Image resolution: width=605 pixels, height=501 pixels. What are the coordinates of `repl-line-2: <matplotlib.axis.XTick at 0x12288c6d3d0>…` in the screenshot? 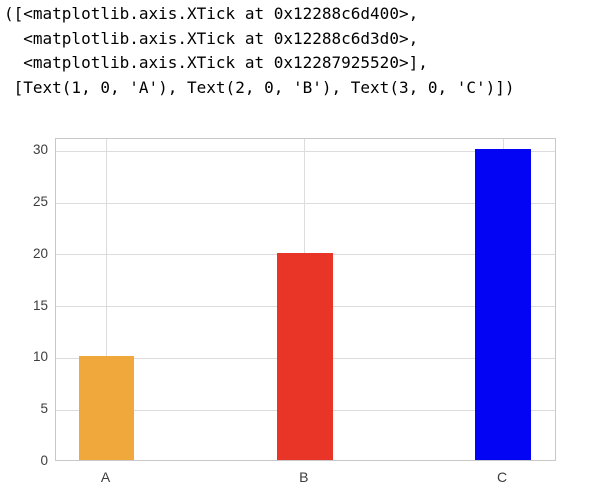 It's located at (211, 38).